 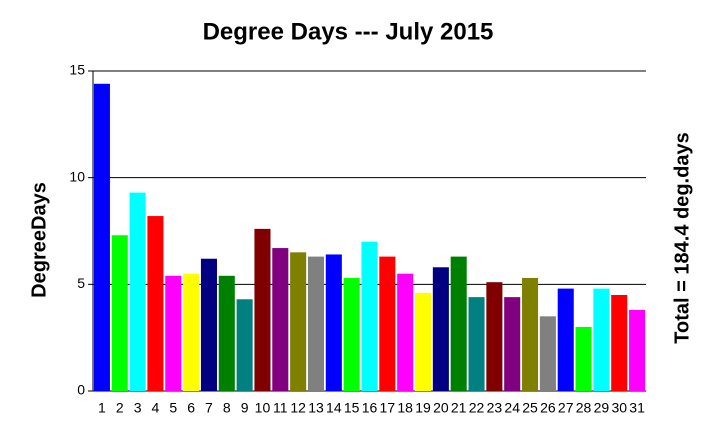 What do you see at coordinates (530, 408) in the screenshot?
I see `x-tick-label: 25` at bounding box center [530, 408].